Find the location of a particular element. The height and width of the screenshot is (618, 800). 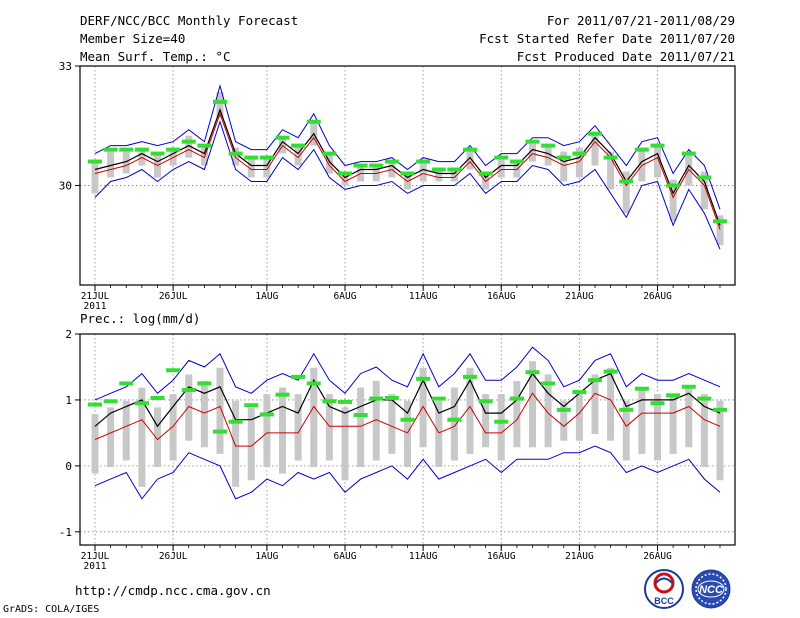

ncc-logo-text: NCC is located at coordinates (711, 590).